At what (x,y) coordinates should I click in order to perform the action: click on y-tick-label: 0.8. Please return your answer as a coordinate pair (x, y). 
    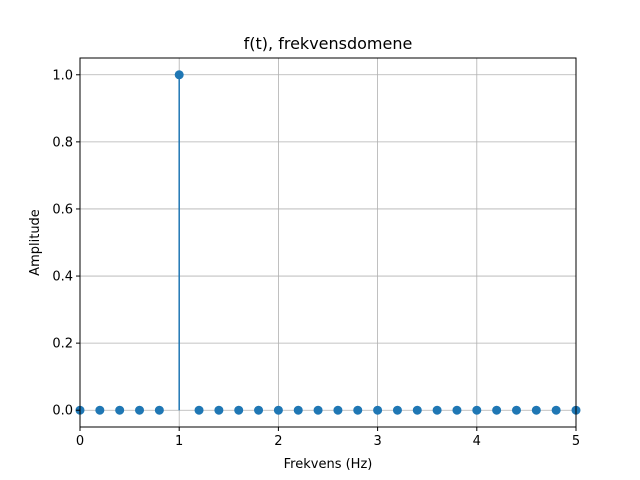
    Looking at the image, I should click on (62, 142).